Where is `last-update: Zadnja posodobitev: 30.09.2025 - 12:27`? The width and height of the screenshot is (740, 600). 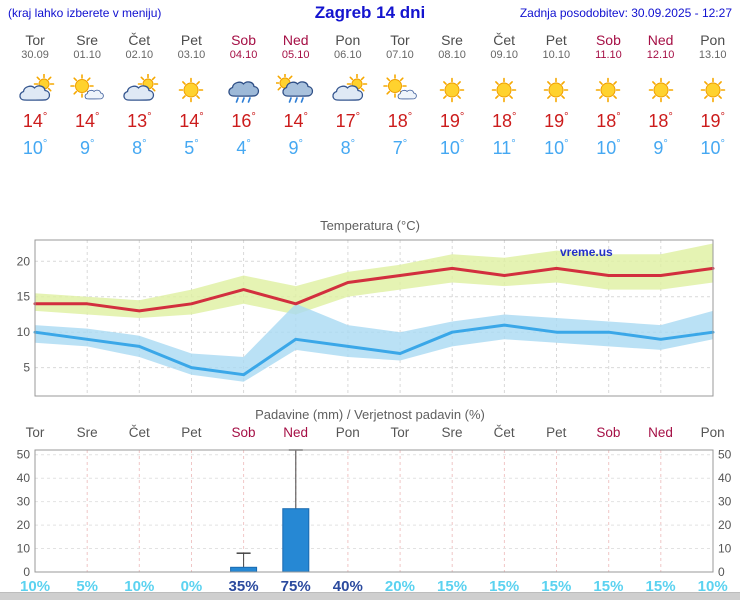 last-update: Zadnja posodobitev: 30.09.2025 - 12:27 is located at coordinates (625, 13).